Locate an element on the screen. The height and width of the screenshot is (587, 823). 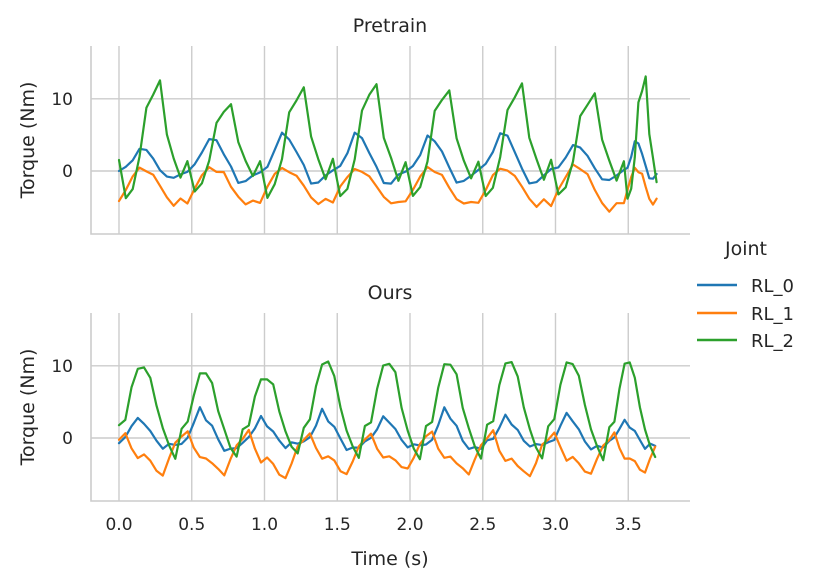
legend-label-rl2: RL_2 is located at coordinates (772, 341).